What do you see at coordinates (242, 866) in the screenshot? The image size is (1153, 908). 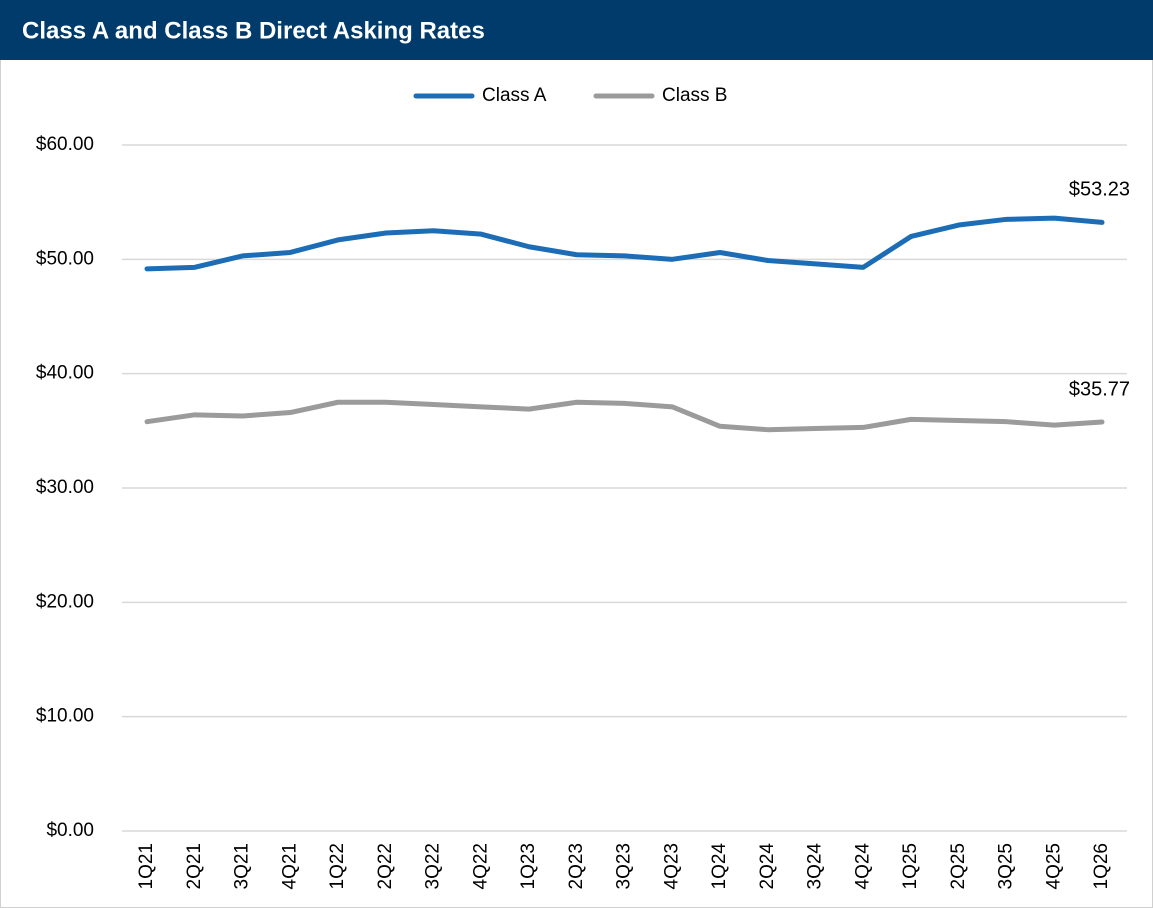 I see `x-tick-label: 3Q21` at bounding box center [242, 866].